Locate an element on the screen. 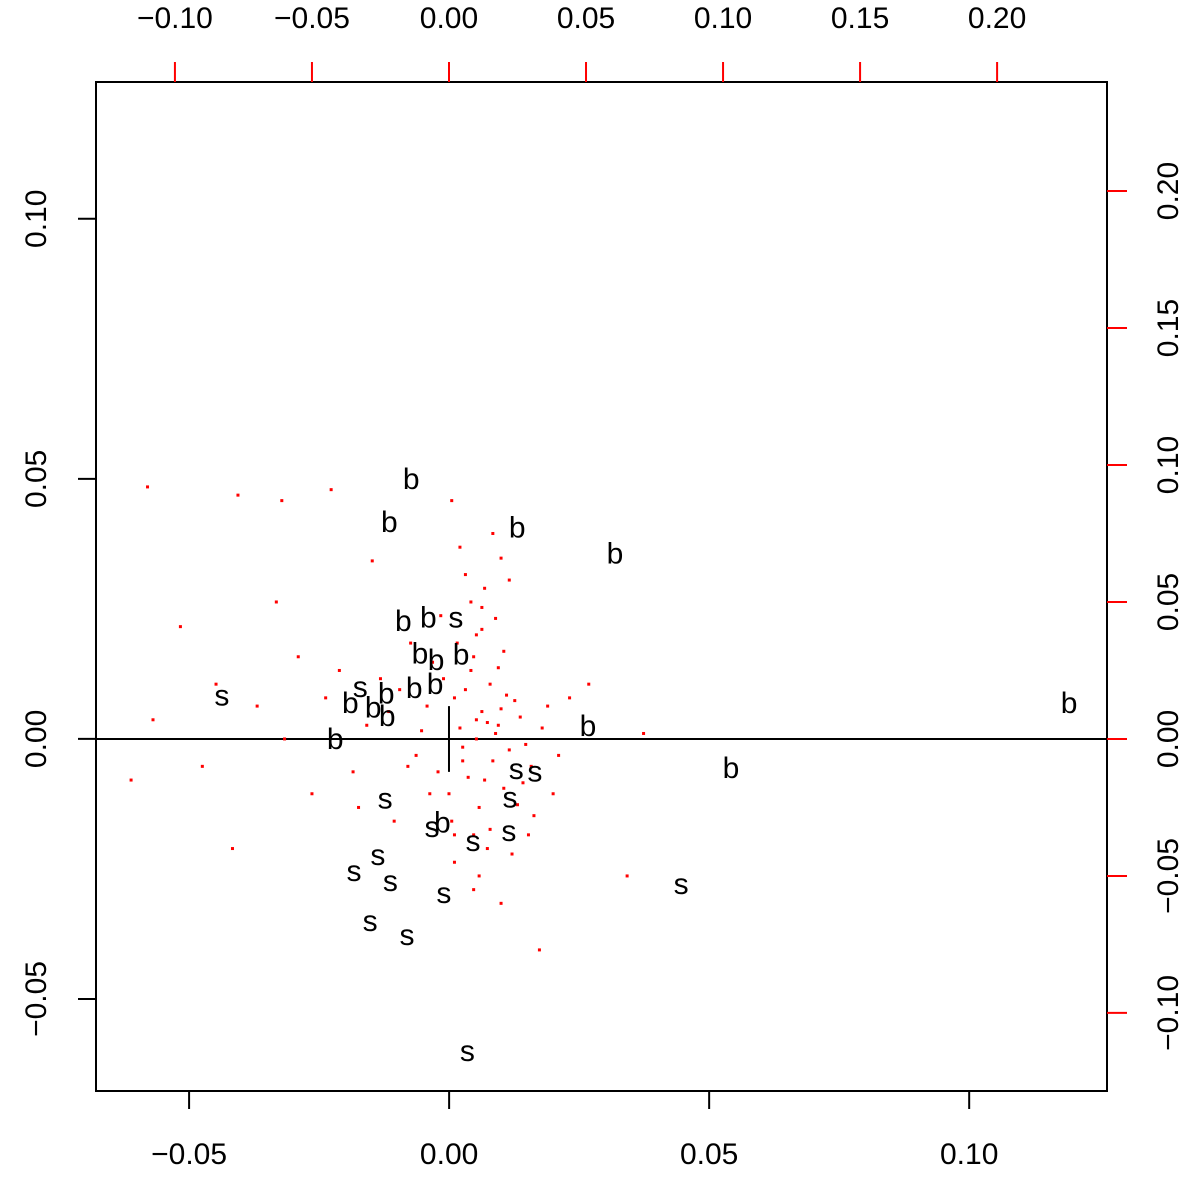 This screenshot has width=1200, height=1193. y-tick-label: −0.05 is located at coordinates (36, 999).